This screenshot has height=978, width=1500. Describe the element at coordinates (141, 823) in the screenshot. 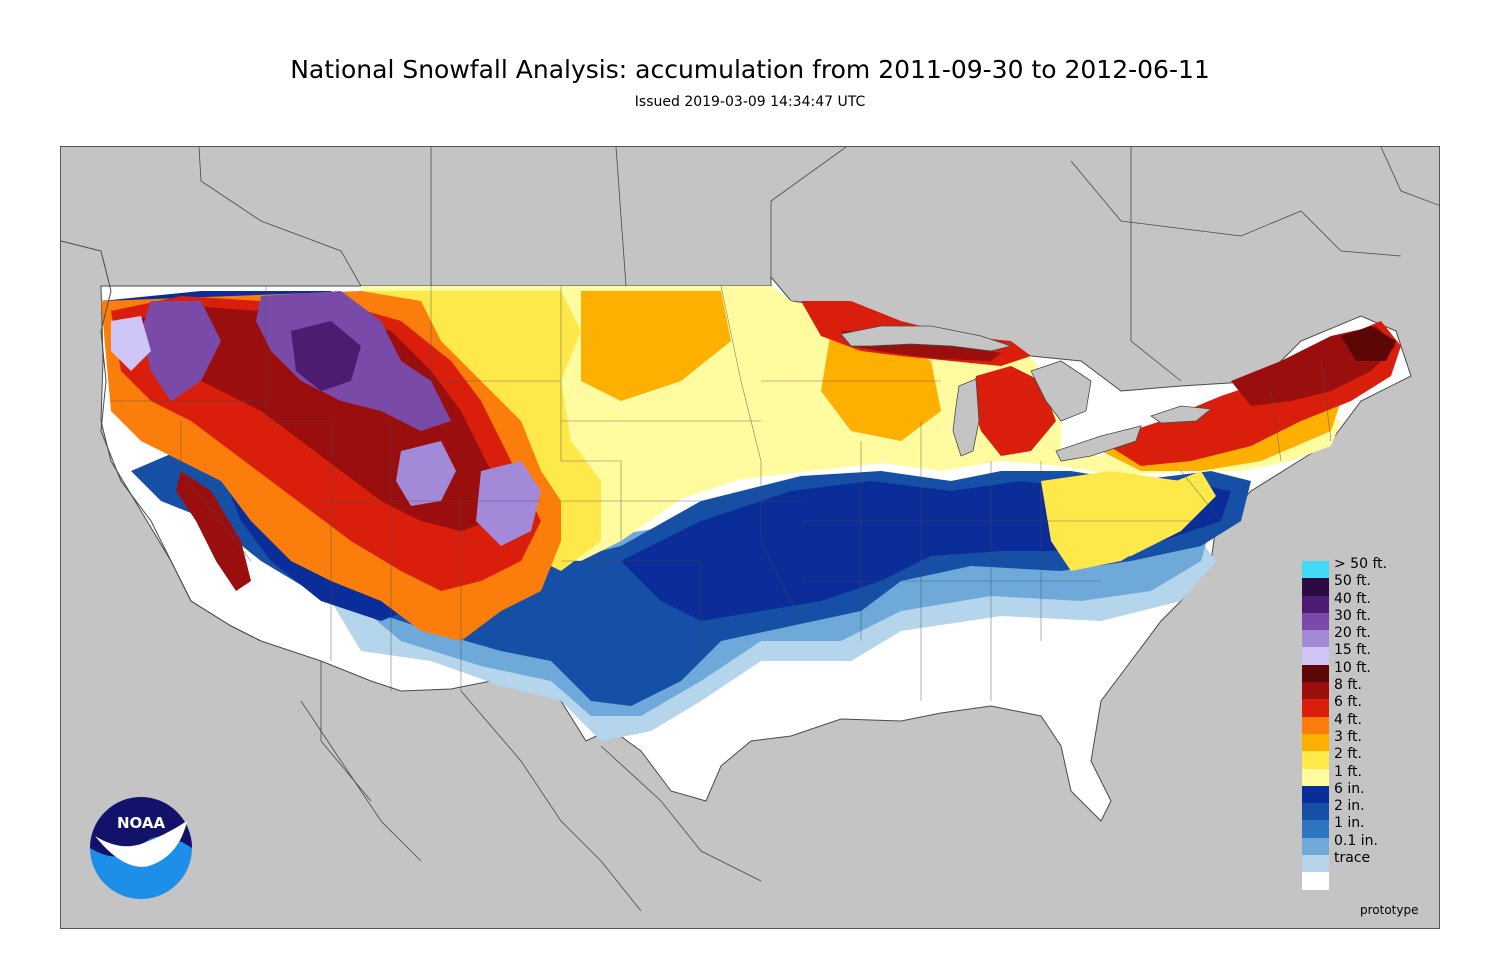

I see `noaa-logo-text: NOAA` at that location.